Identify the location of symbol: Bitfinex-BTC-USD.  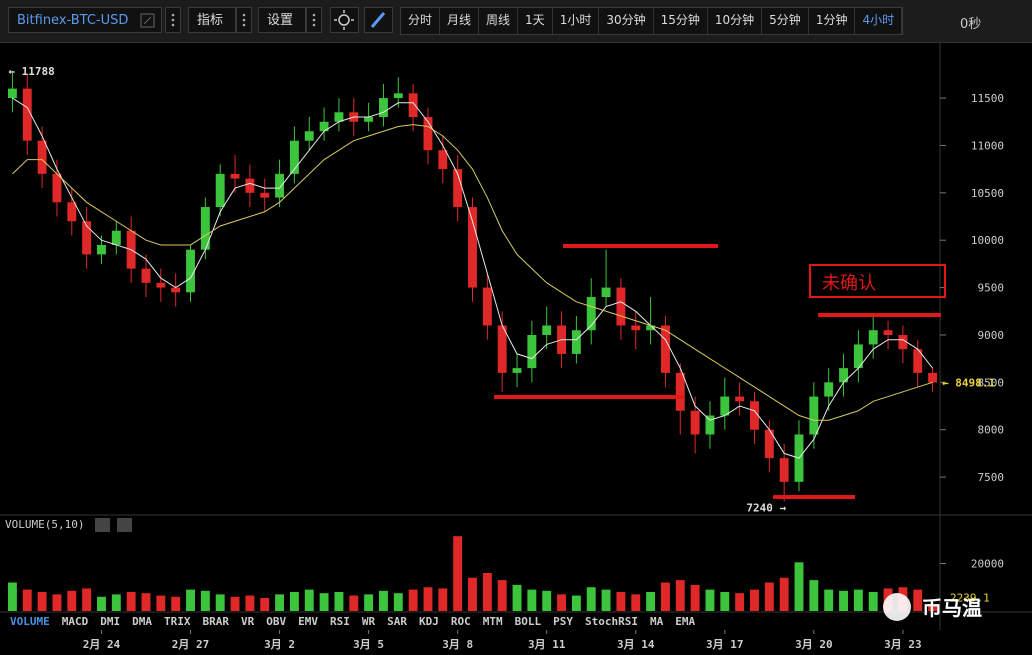
(85, 20).